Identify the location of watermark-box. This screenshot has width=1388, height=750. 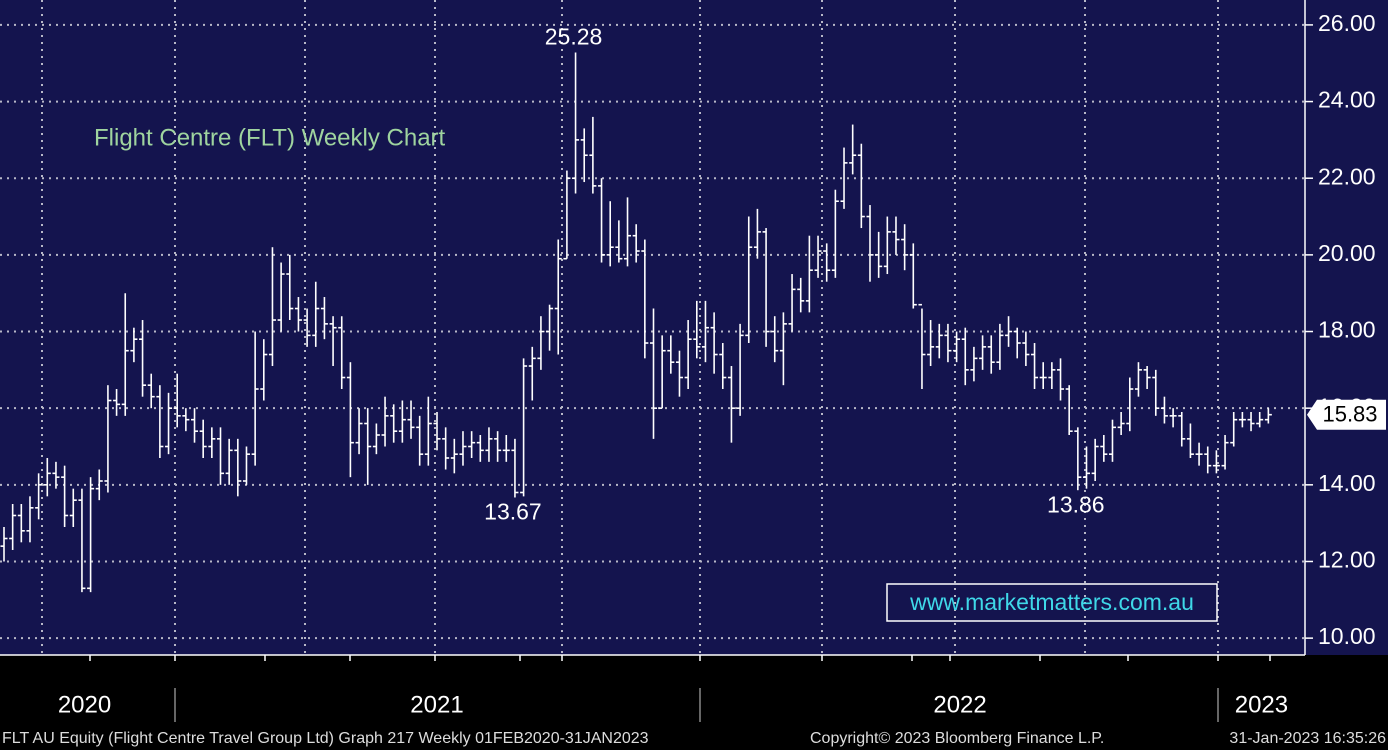
(1052, 602).